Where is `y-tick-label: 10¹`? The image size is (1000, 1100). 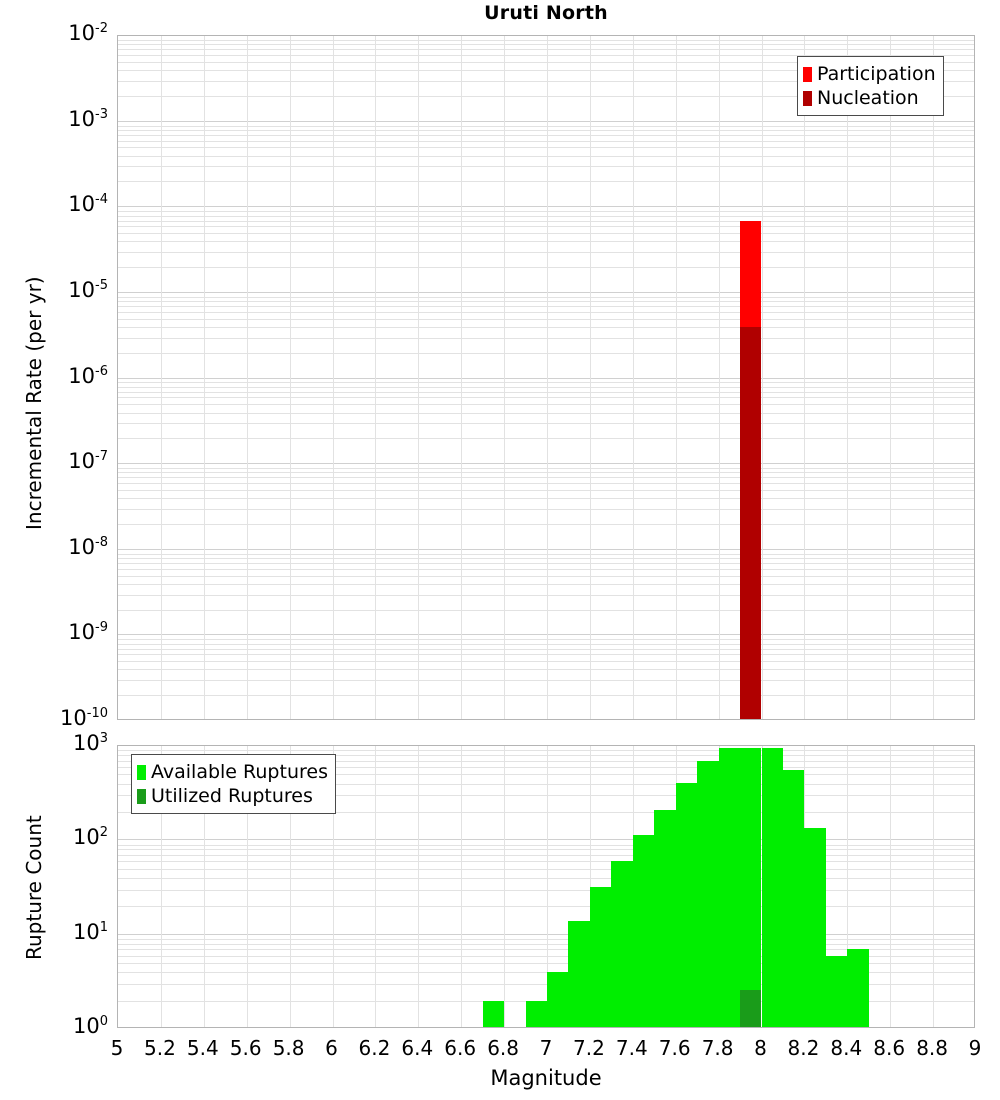
y-tick-label: 10¹ is located at coordinates (90, 931).